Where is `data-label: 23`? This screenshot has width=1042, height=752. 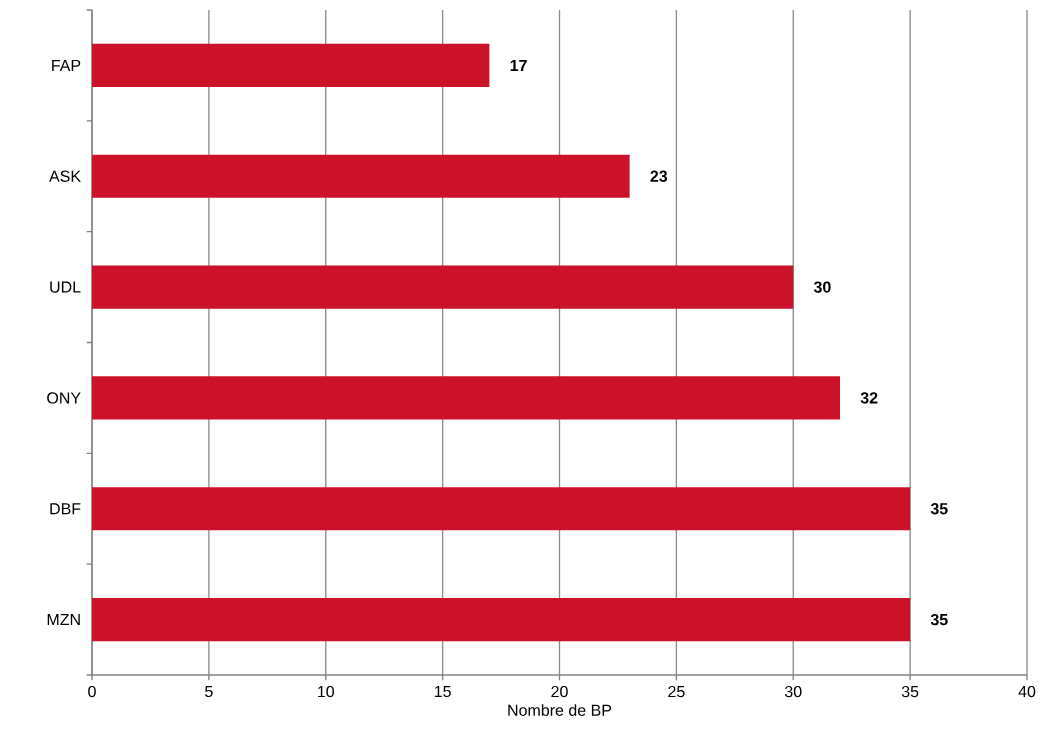 data-label: 23 is located at coordinates (659, 176).